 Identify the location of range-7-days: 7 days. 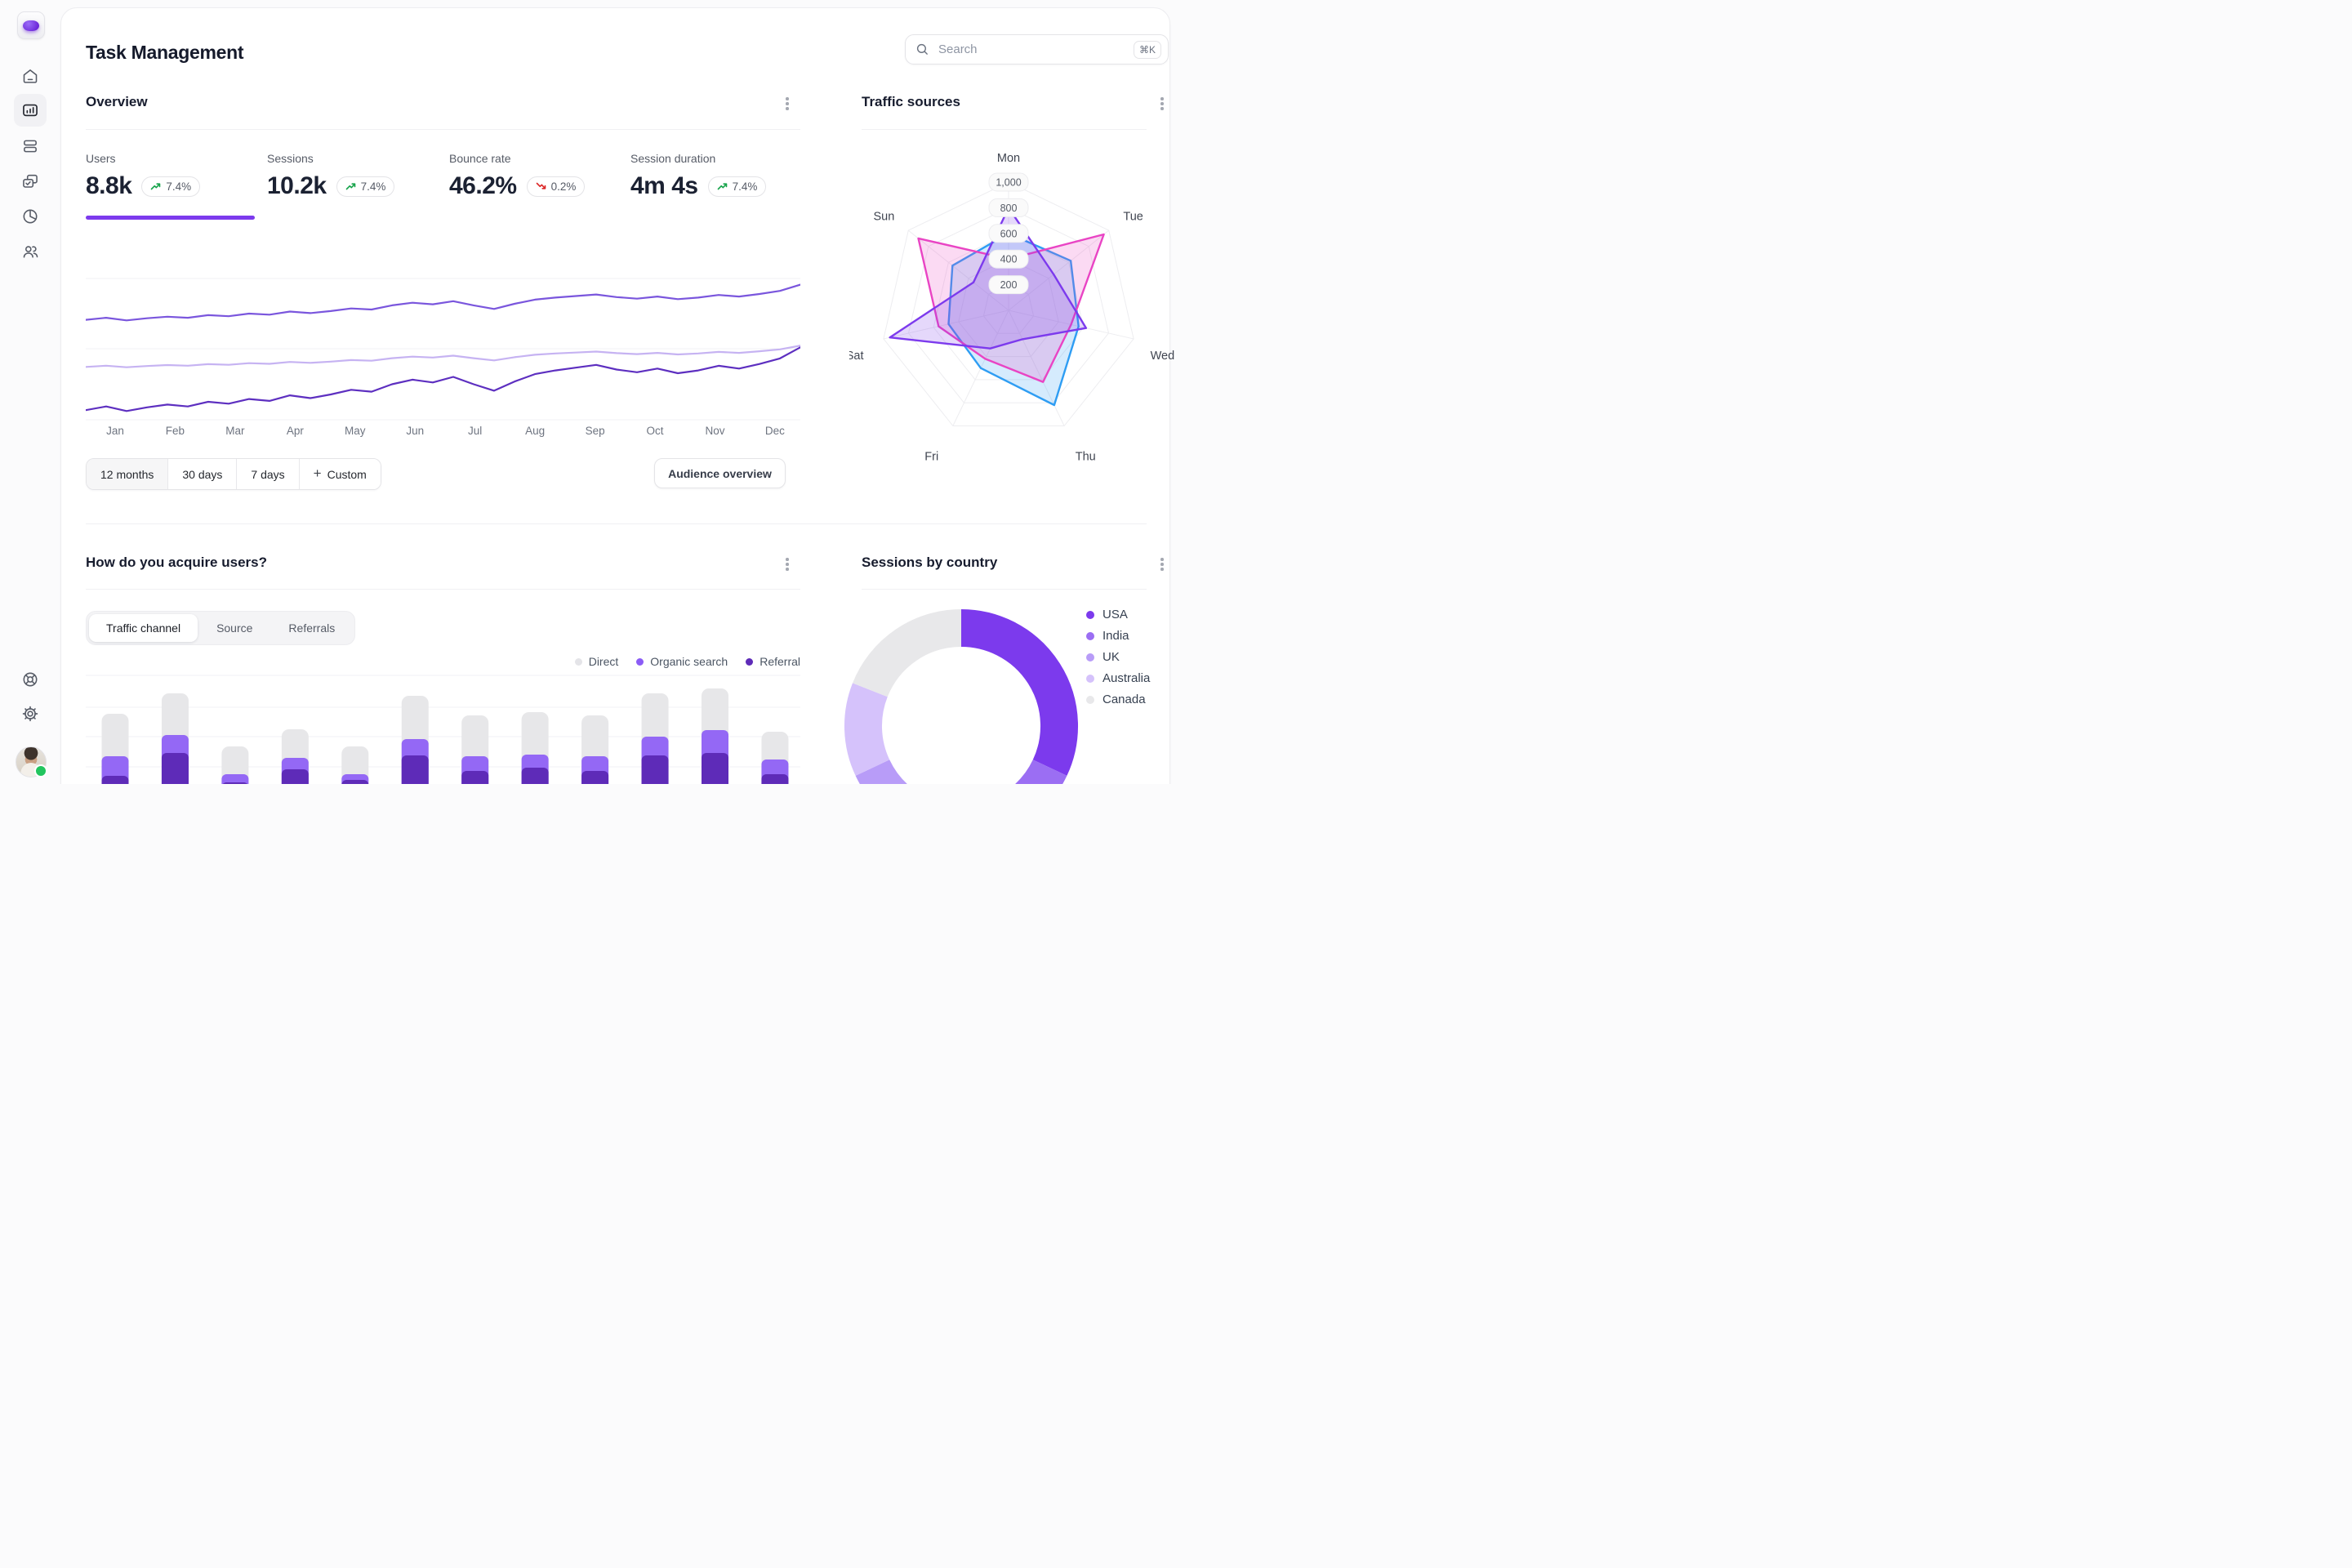
(268, 474).